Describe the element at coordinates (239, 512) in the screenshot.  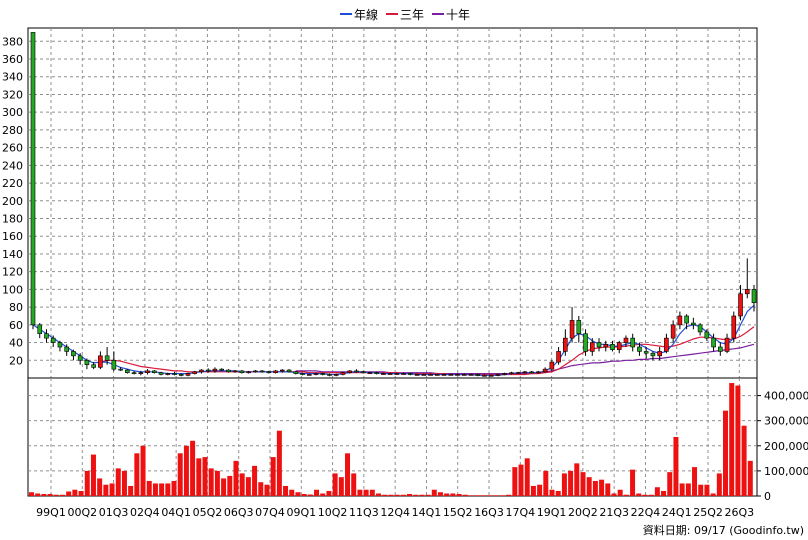
I see `x-tick-label: 06Q3` at that location.